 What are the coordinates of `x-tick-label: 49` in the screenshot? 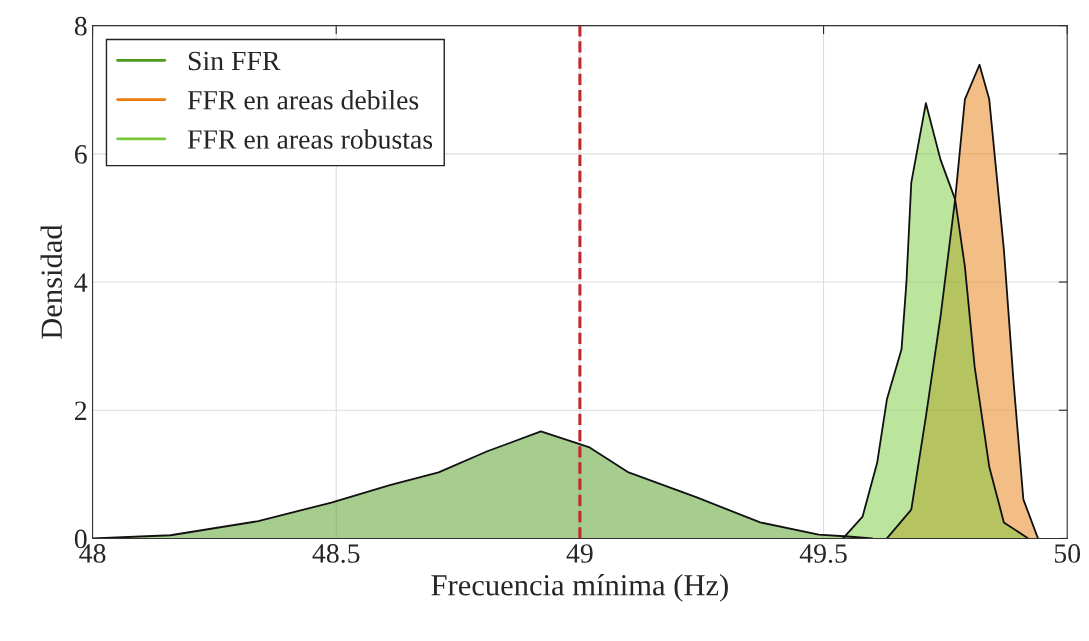 It's located at (579, 553).